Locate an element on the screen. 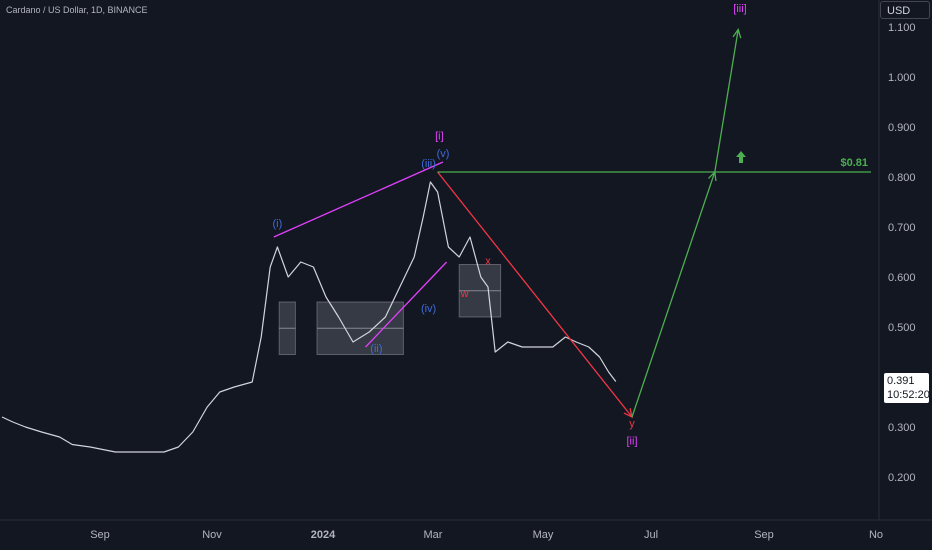 The width and height of the screenshot is (932, 550). y-tick-2: 0.900 is located at coordinates (902, 128).